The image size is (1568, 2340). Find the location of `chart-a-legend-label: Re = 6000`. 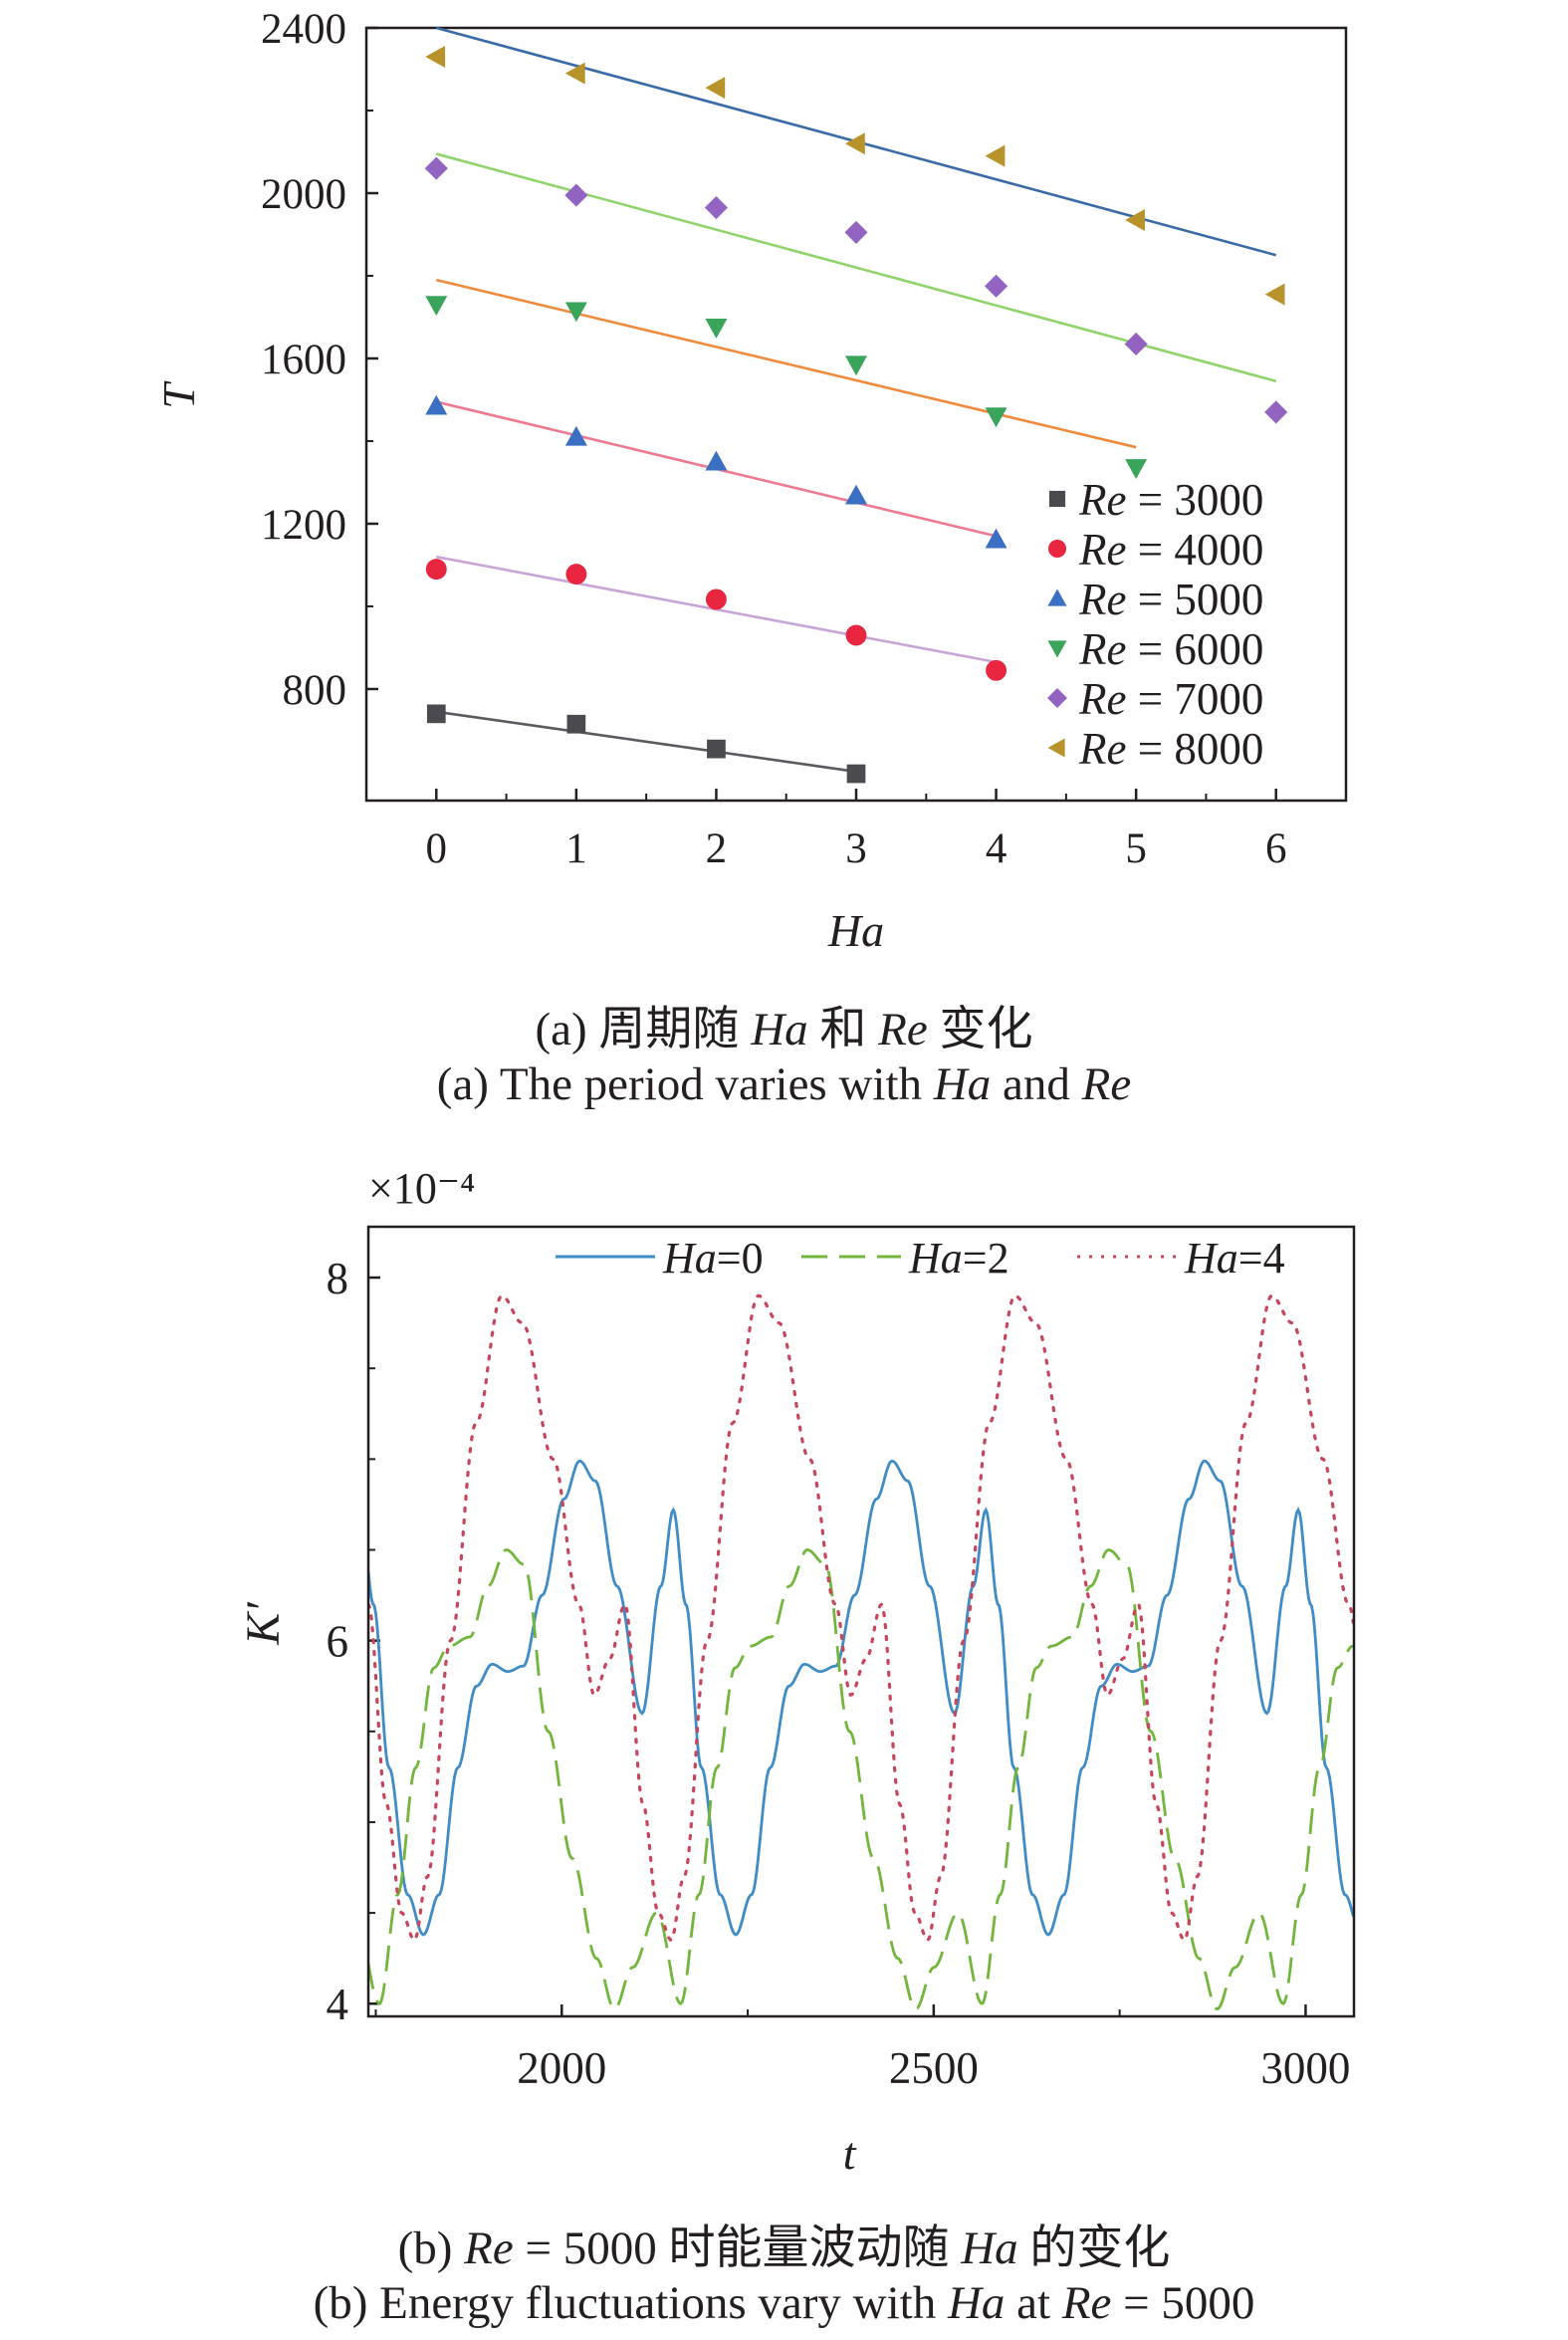

chart-a-legend-label: Re = 6000 is located at coordinates (1170, 649).